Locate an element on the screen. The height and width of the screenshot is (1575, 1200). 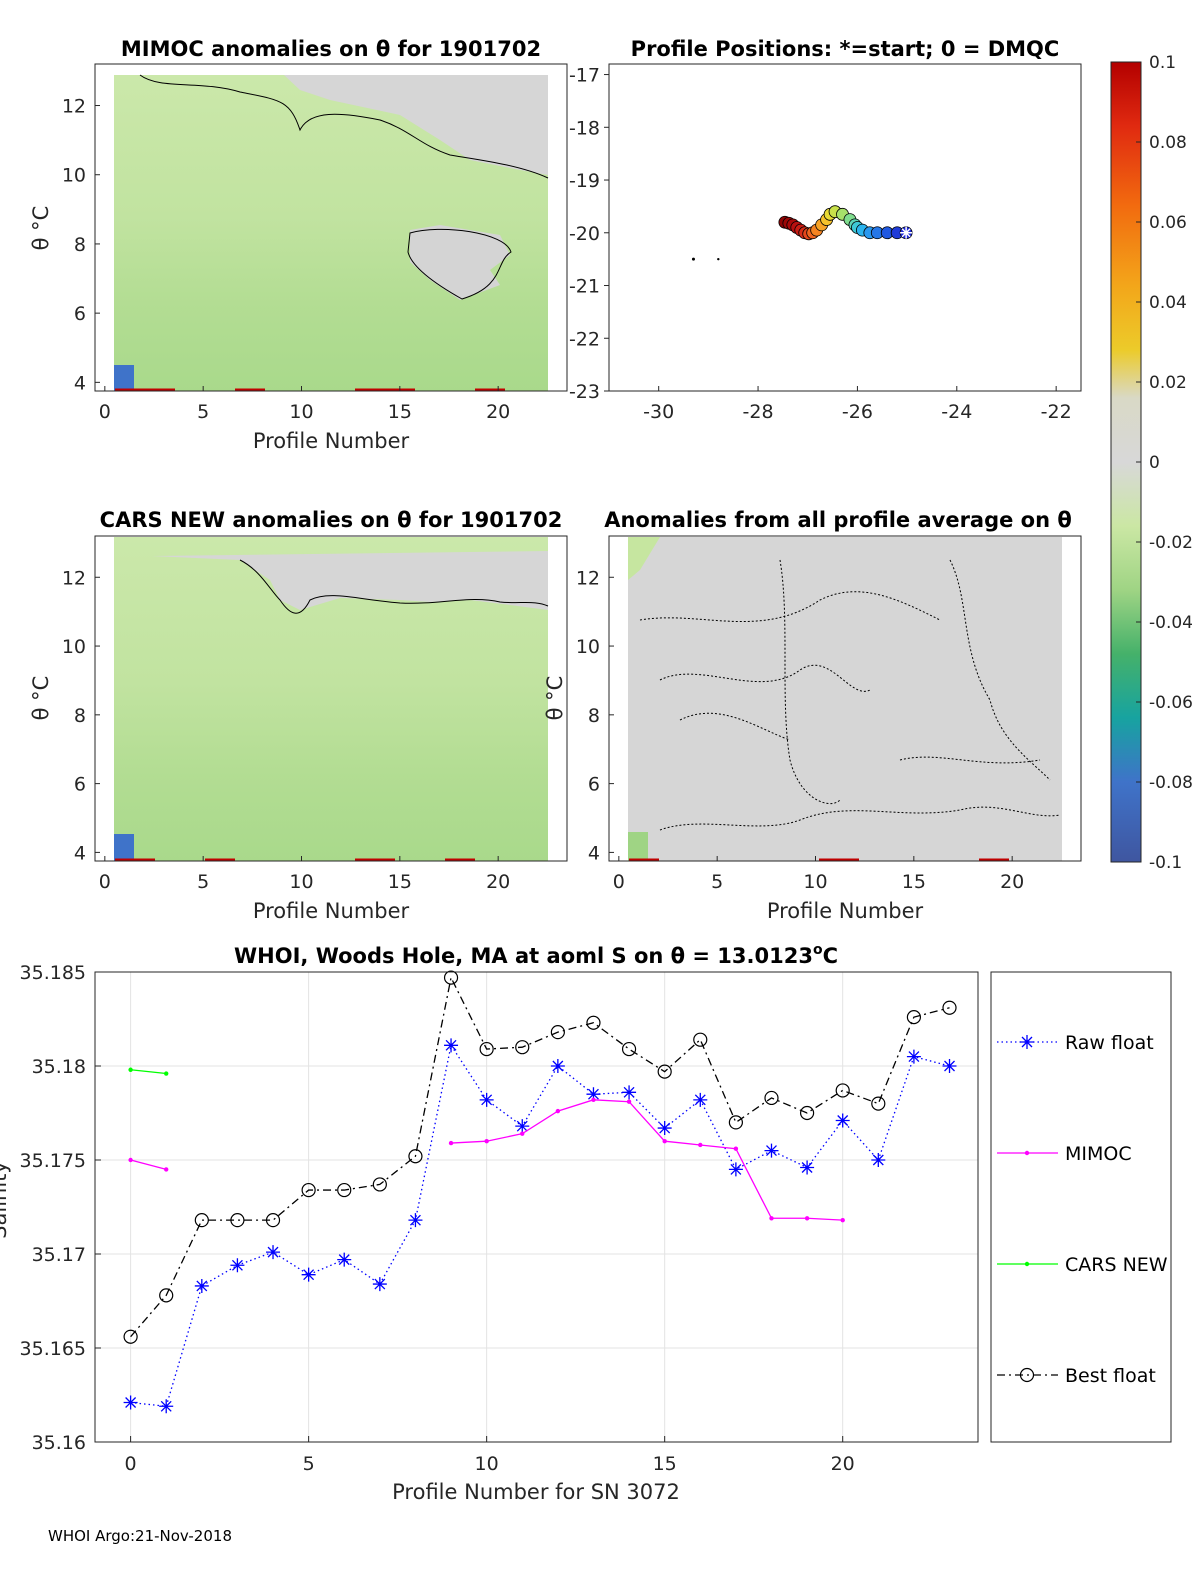
y-tick-label: 35.17 is located at coordinates (59, 1255).